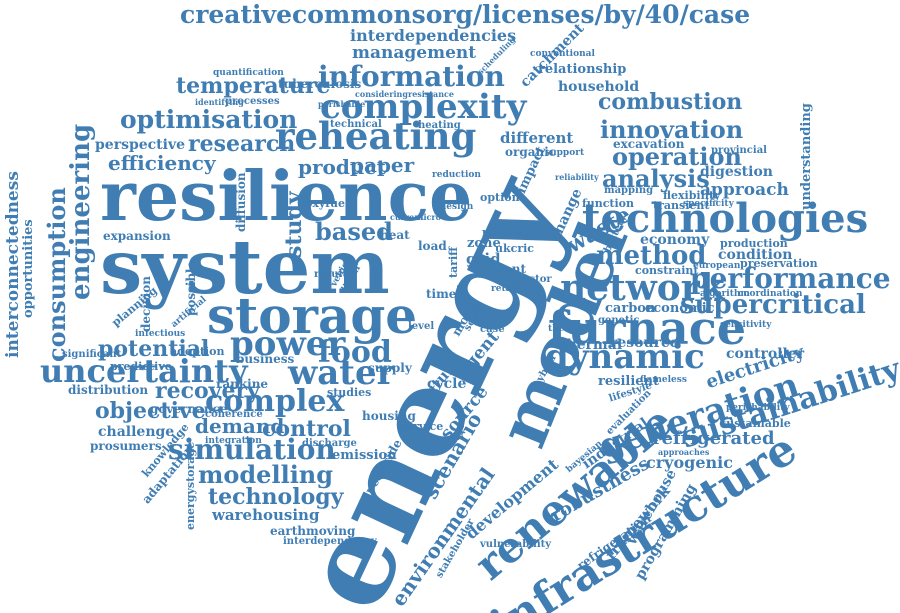 Image resolution: width=900 pixels, height=613 pixels. What do you see at coordinates (689, 462) in the screenshot?
I see `word: cryogenic` at bounding box center [689, 462].